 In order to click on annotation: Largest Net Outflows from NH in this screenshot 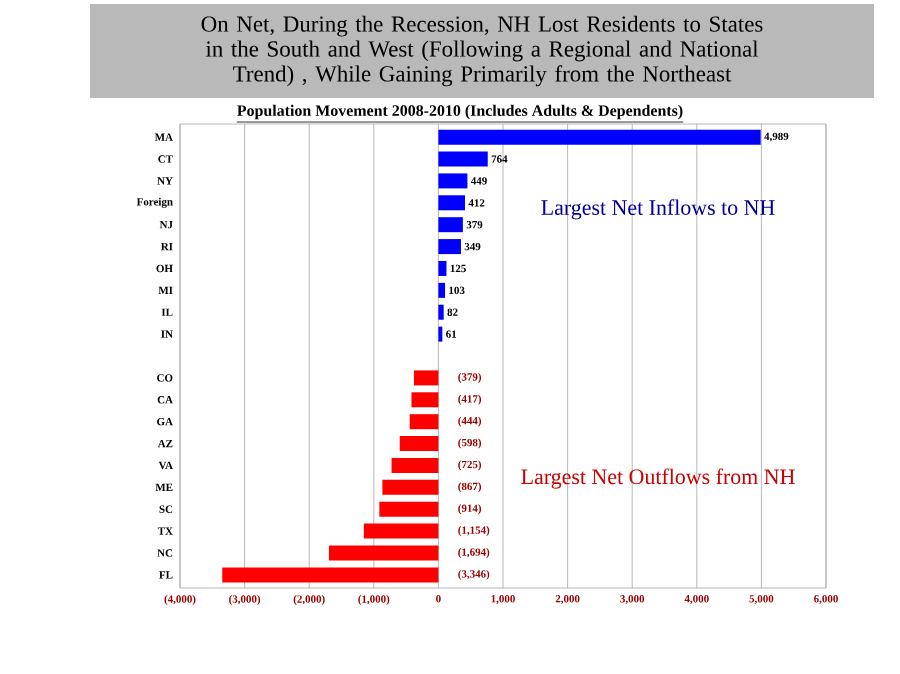, I will do `click(658, 478)`.